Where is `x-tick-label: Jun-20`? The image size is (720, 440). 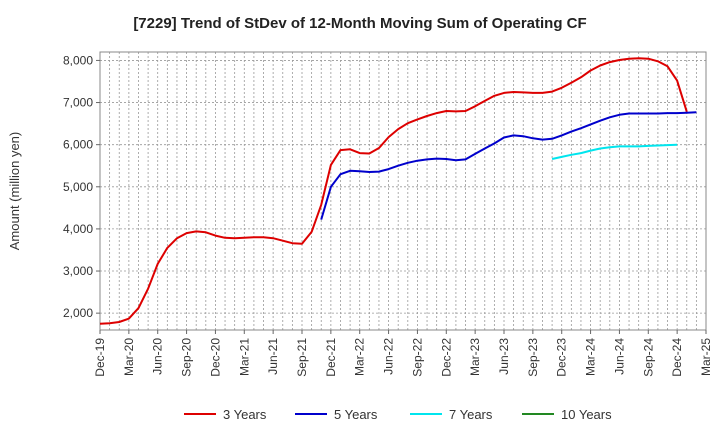
x-tick-label: Jun-20 is located at coordinates (158, 356).